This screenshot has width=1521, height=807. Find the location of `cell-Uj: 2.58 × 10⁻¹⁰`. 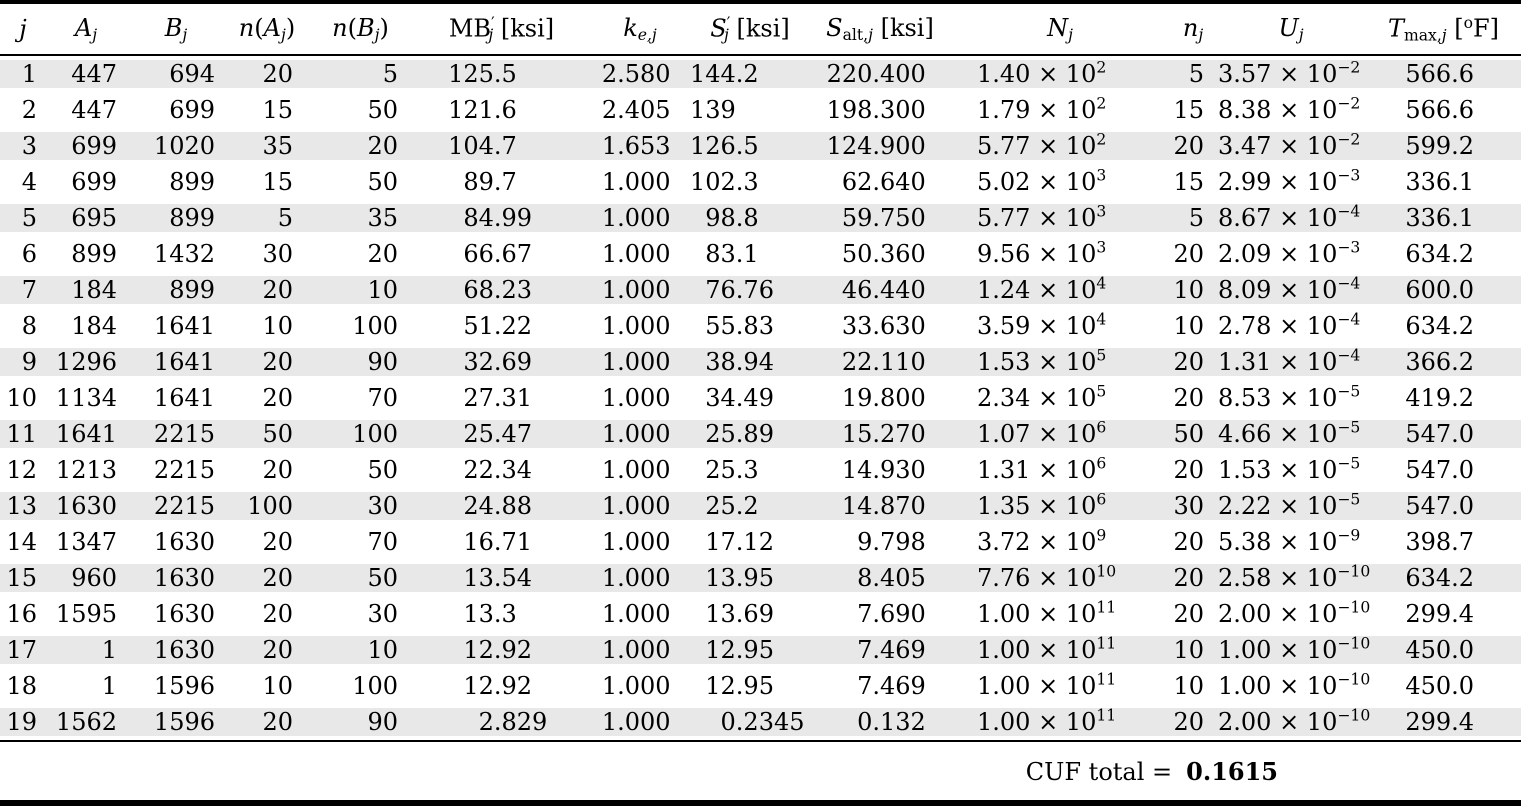

cell-Uj: 2.58 × 10⁻¹⁰ is located at coordinates (1293, 578).